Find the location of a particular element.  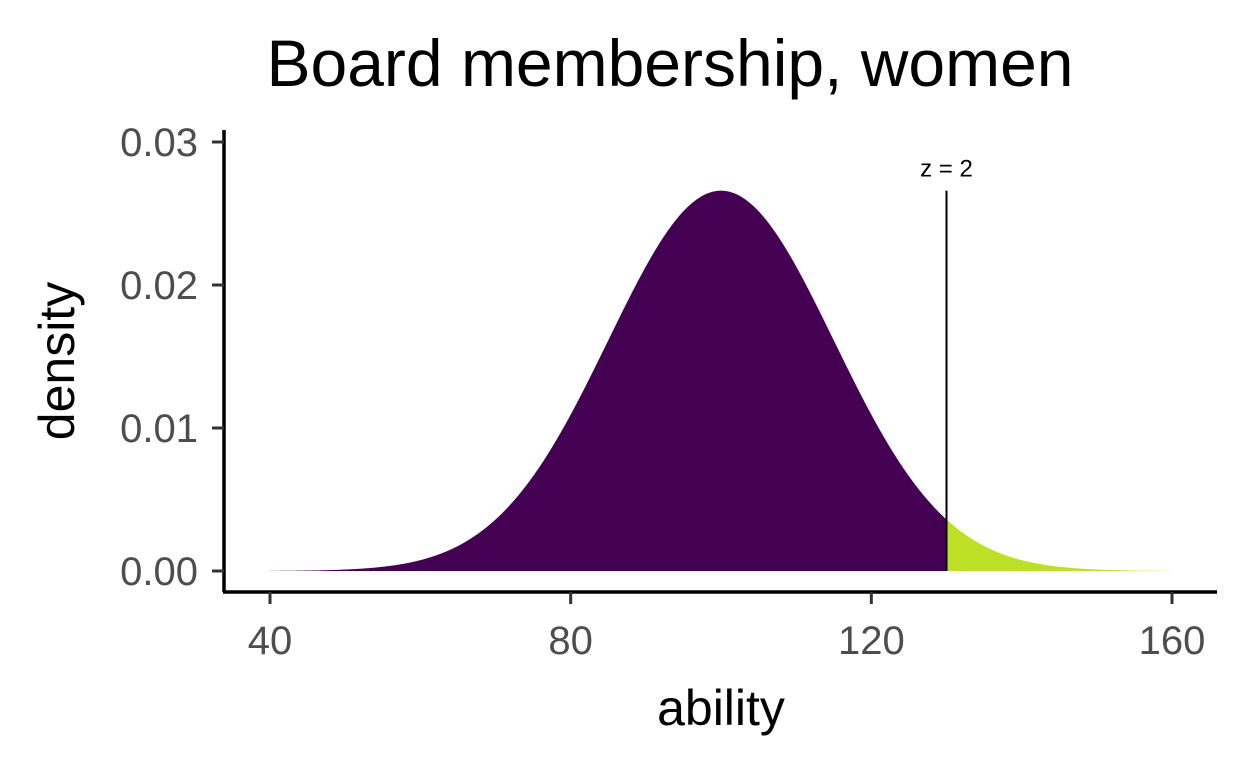

y-tick-label: 0.02 is located at coordinates (159, 286).